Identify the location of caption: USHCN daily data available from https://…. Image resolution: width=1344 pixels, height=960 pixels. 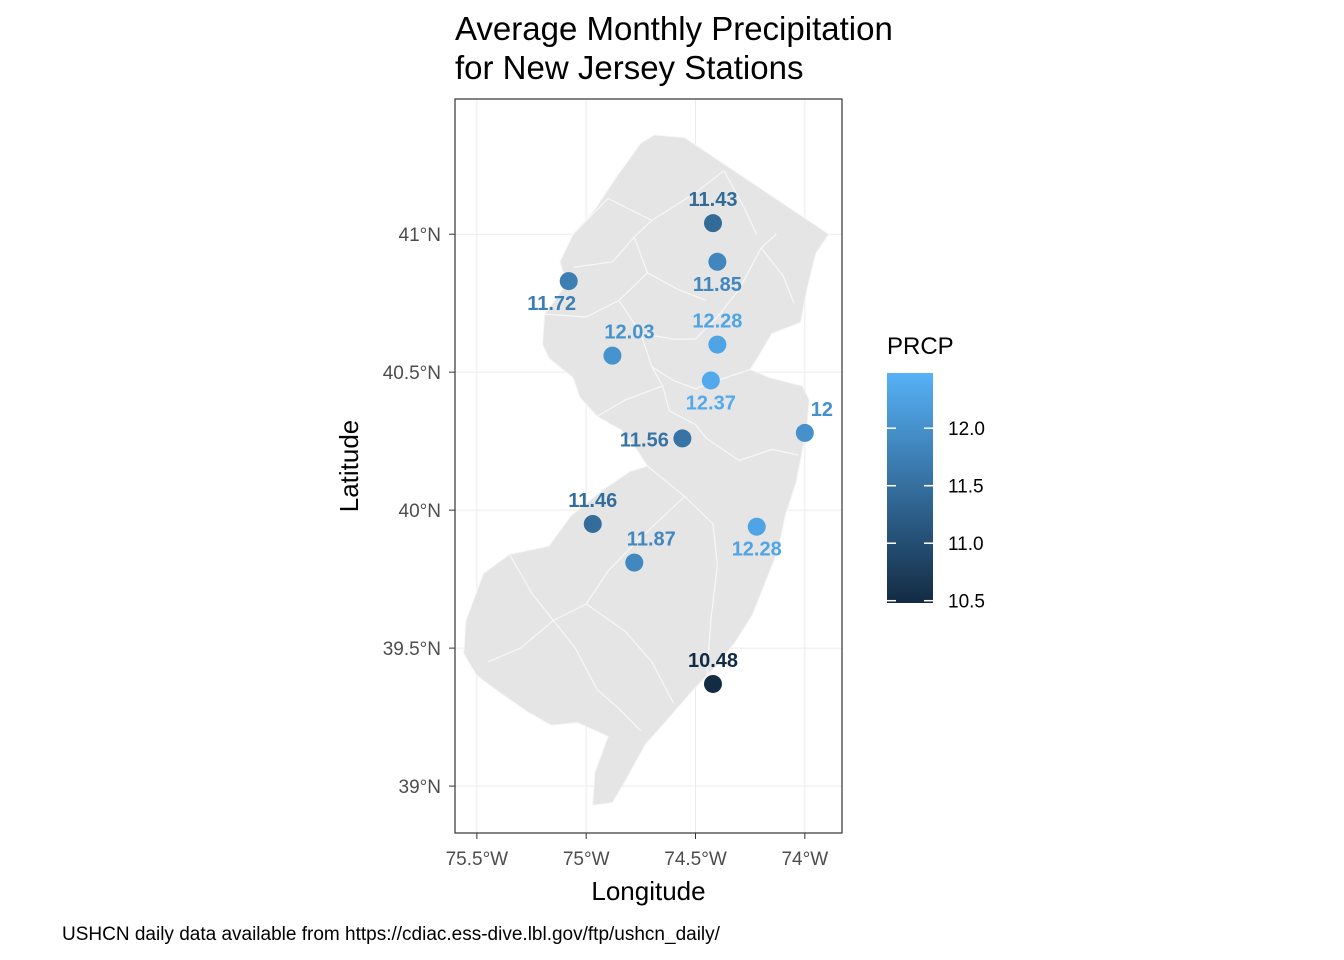
(391, 934).